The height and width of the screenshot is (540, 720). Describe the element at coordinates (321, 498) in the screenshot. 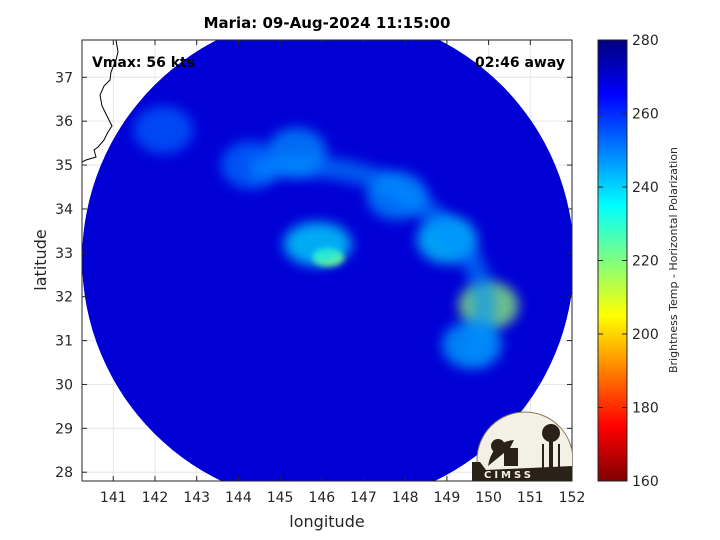

I see `x-tick-label: 146` at that location.